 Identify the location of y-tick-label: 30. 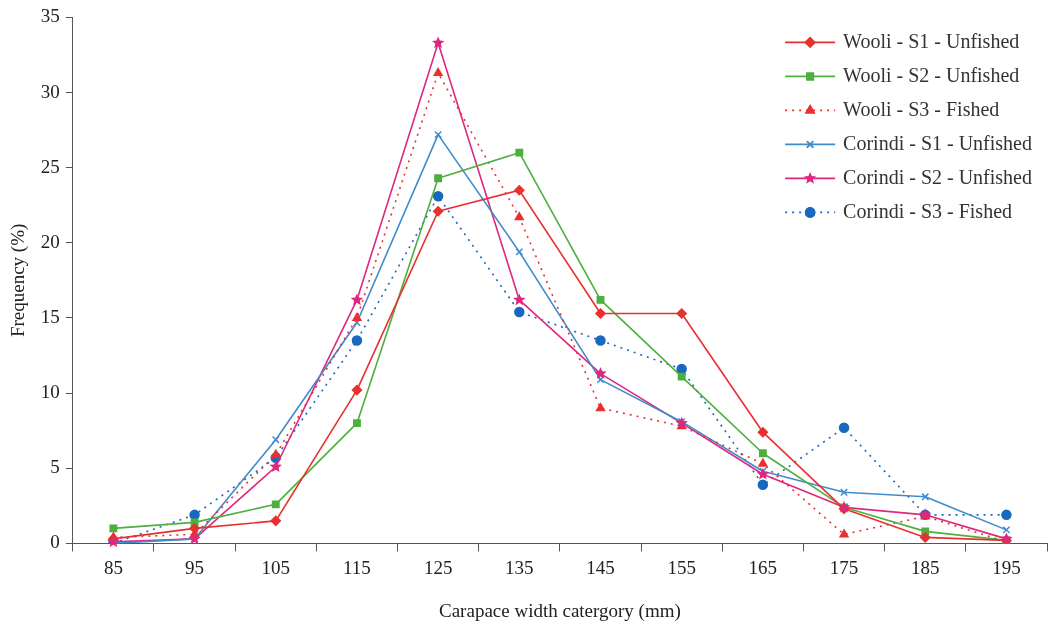
(50, 91).